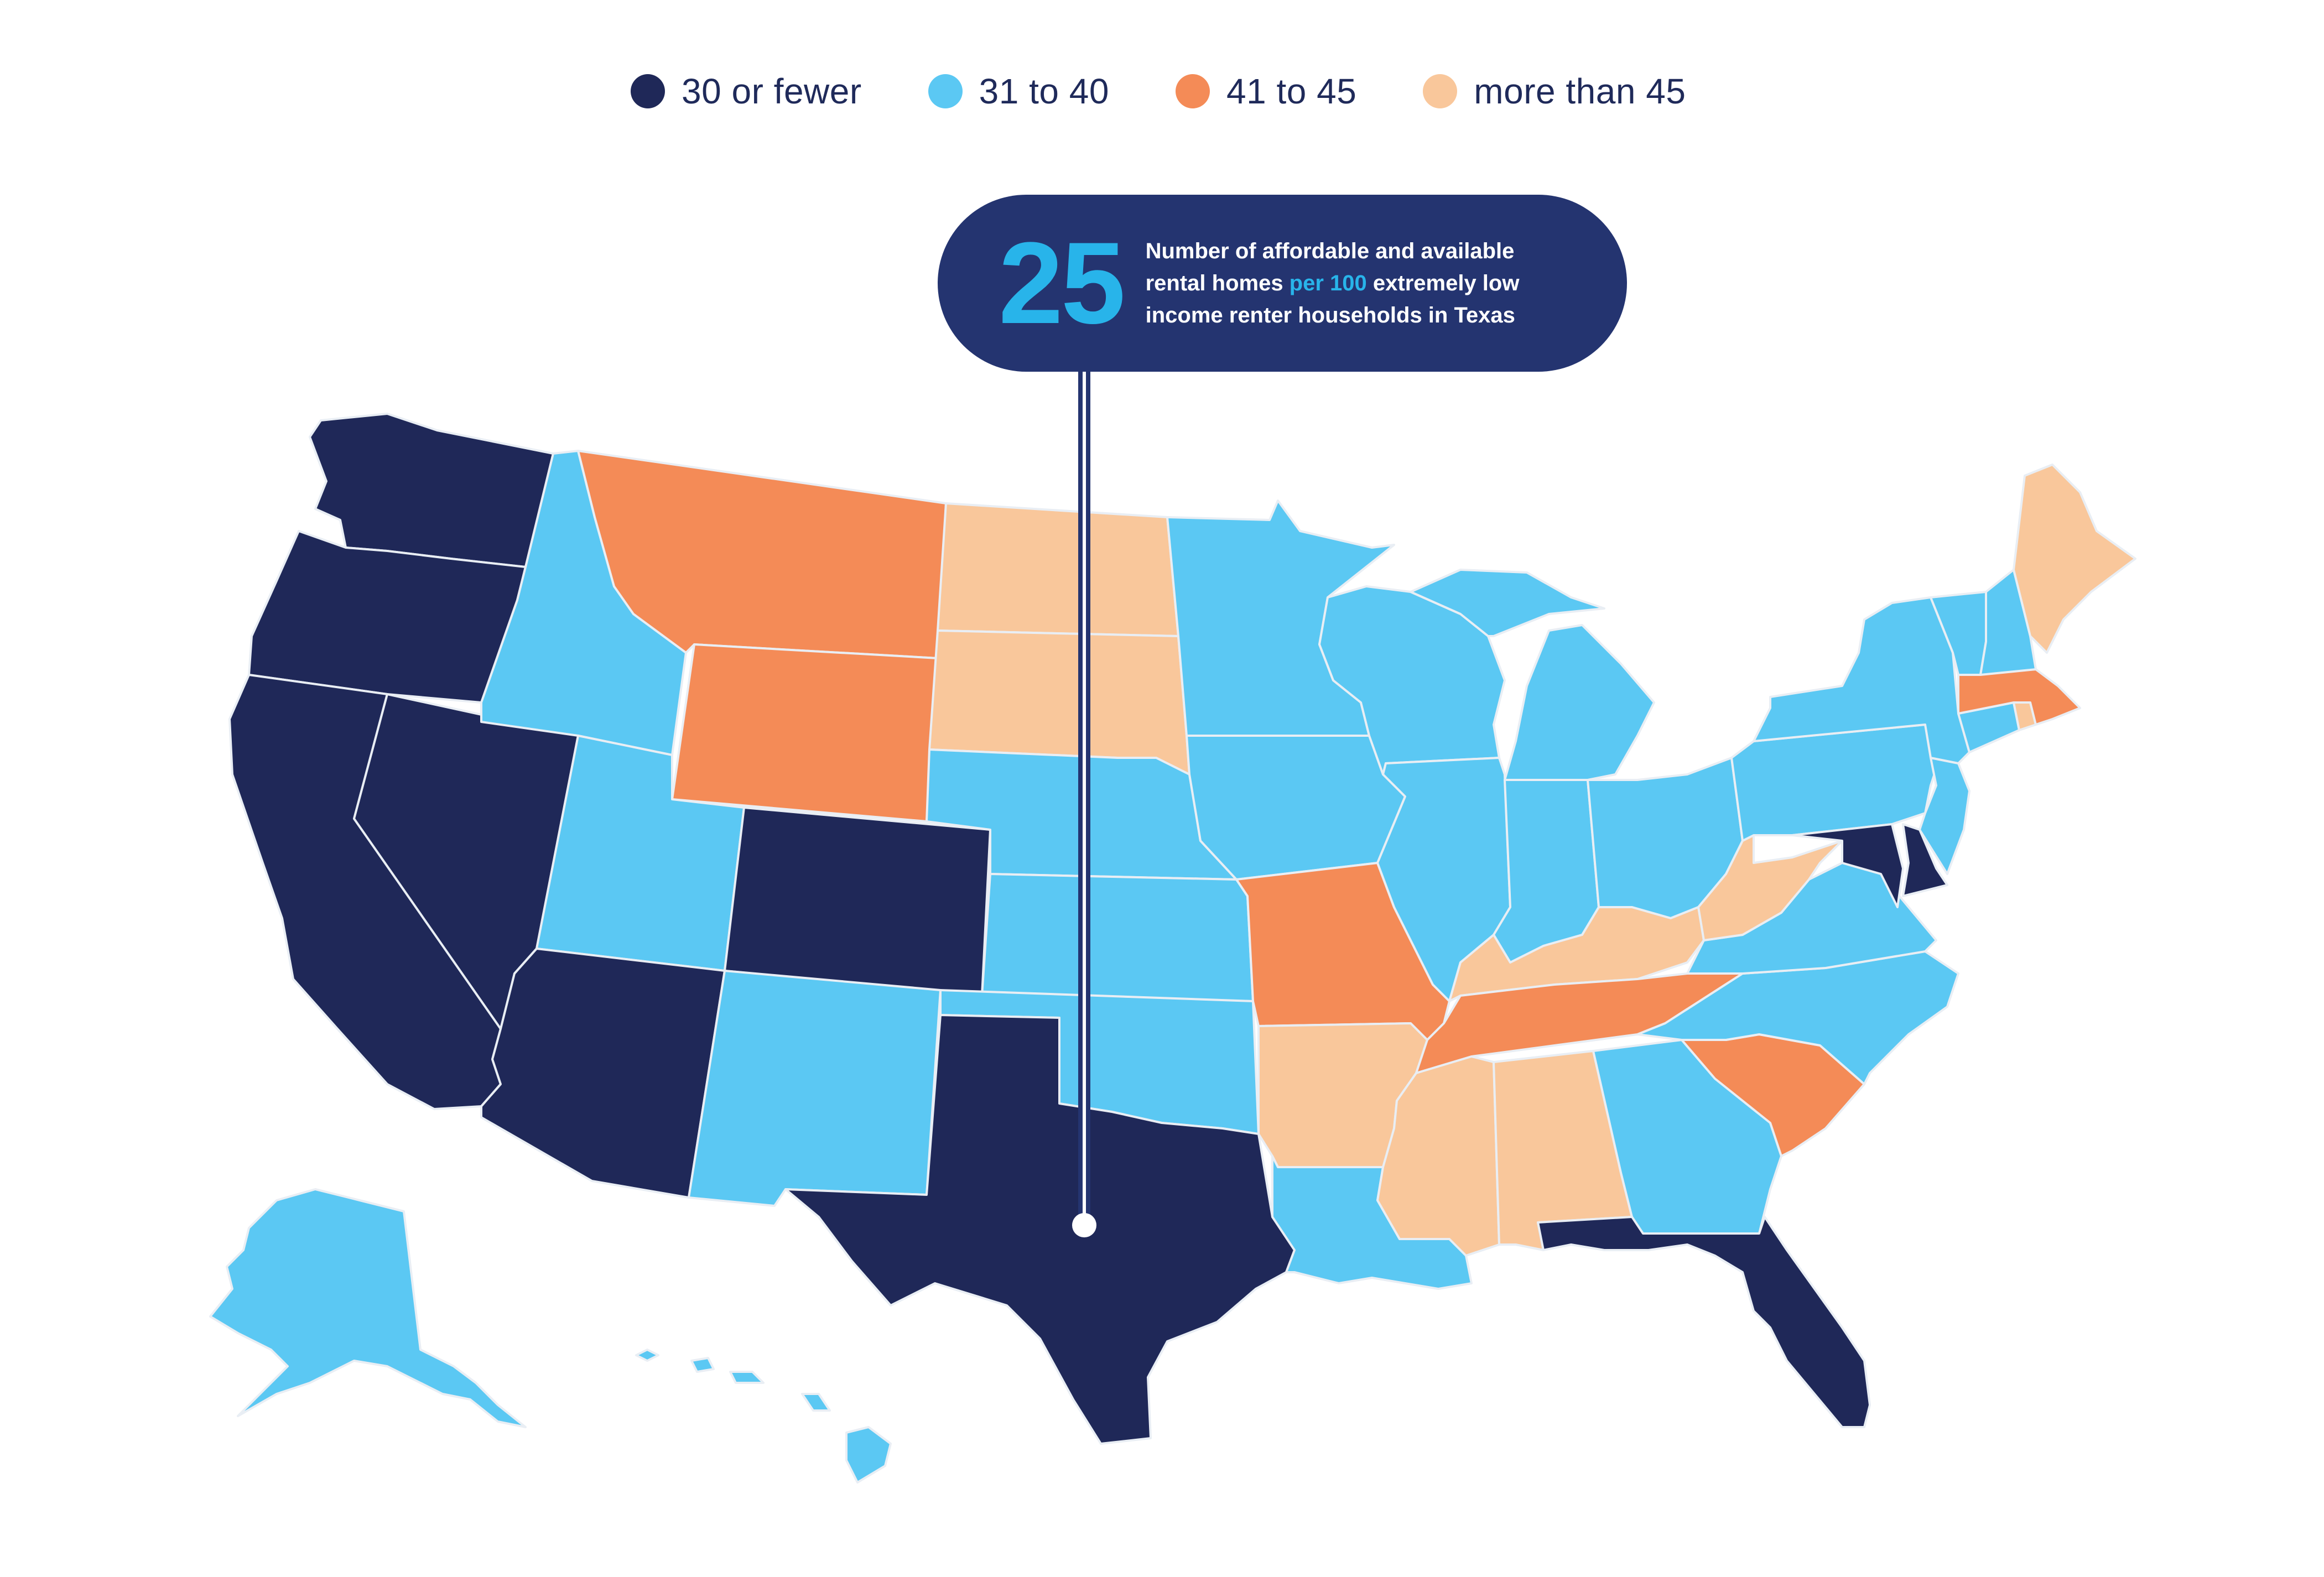  What do you see at coordinates (387, 617) in the screenshot?
I see `state-OR` at bounding box center [387, 617].